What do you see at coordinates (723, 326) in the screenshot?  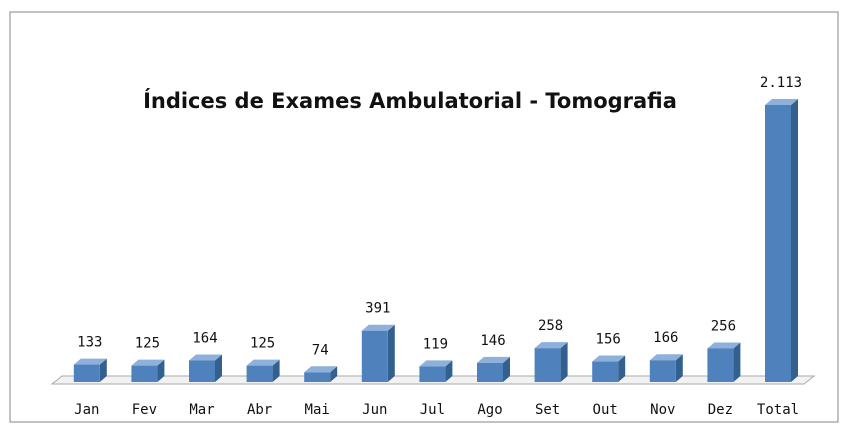 I see `value-label: 256` at bounding box center [723, 326].